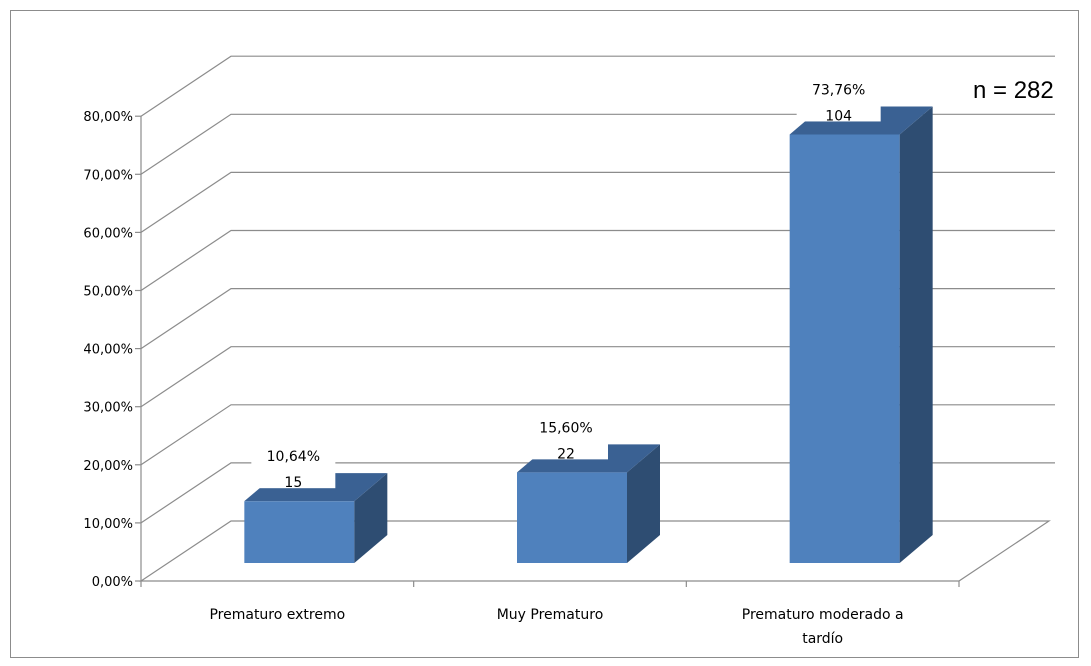  Describe the element at coordinates (550, 615) in the screenshot. I see `x-category-label: Muy Prematuro` at that location.